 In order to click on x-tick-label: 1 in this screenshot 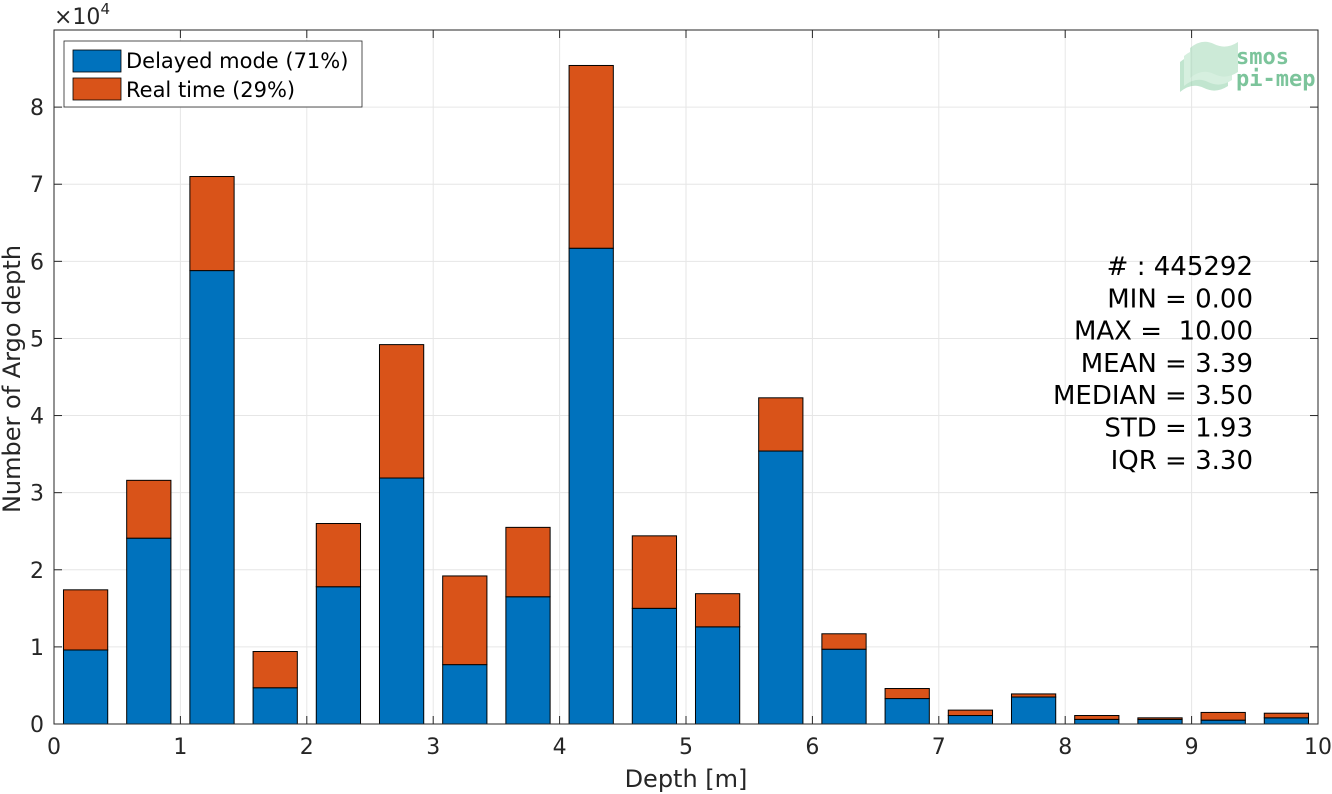, I will do `click(180, 747)`.